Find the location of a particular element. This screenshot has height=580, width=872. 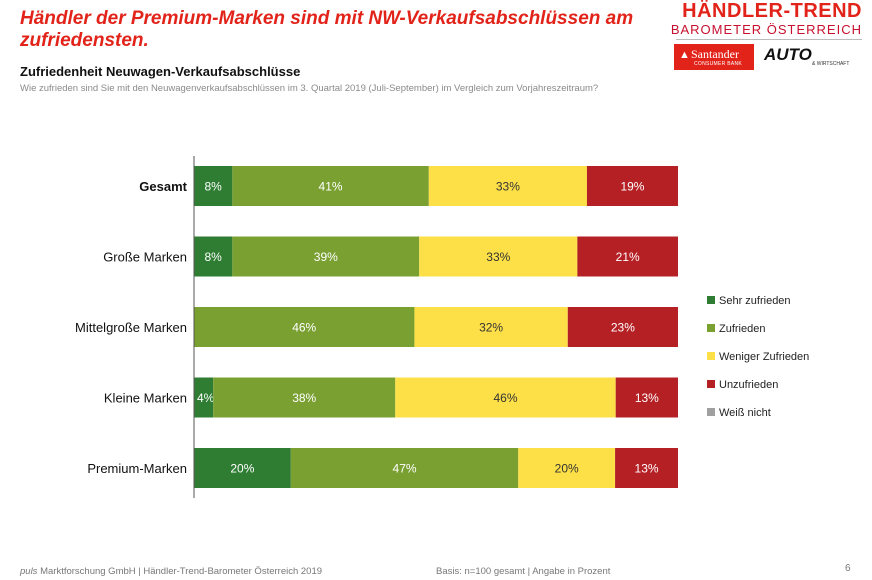

category-label-premium-marken: Premium-Marken is located at coordinates (137, 468).